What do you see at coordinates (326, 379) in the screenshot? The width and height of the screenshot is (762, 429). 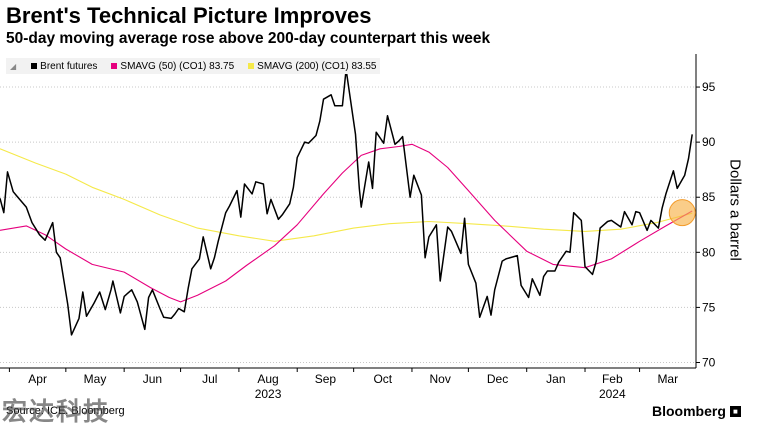 I see `x-tick-label-sep: Sep` at bounding box center [326, 379].